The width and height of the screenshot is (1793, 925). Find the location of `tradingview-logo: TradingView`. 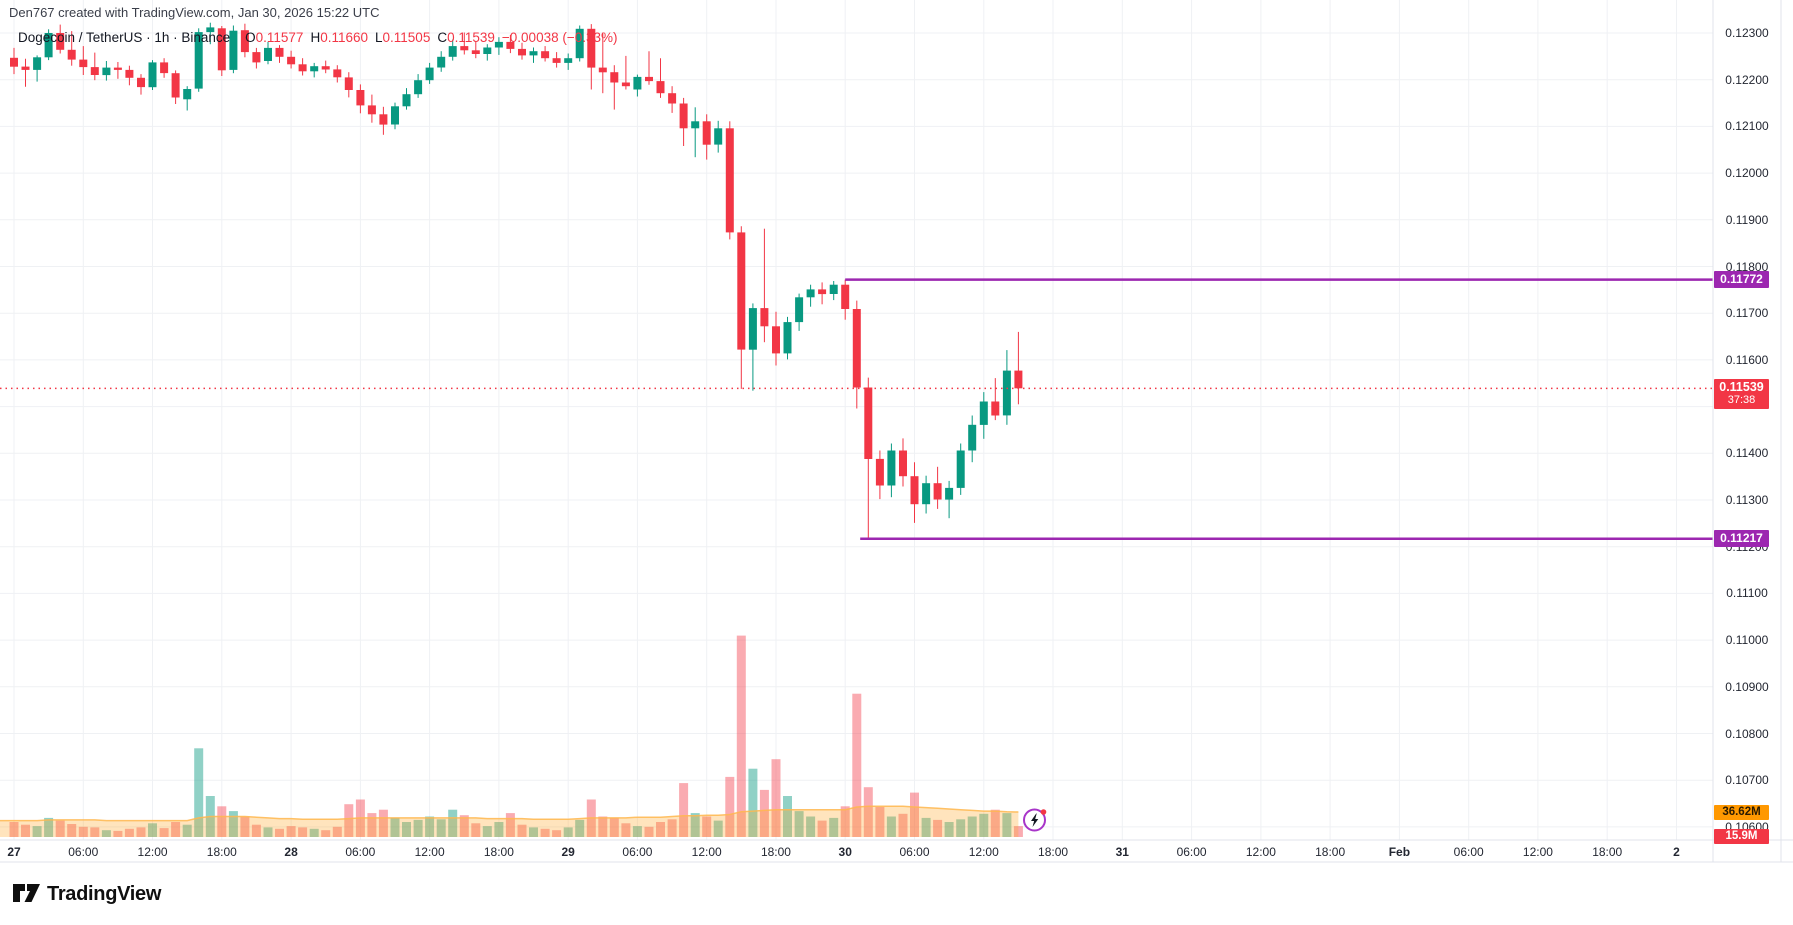

tradingview-logo: TradingView is located at coordinates (87, 894).